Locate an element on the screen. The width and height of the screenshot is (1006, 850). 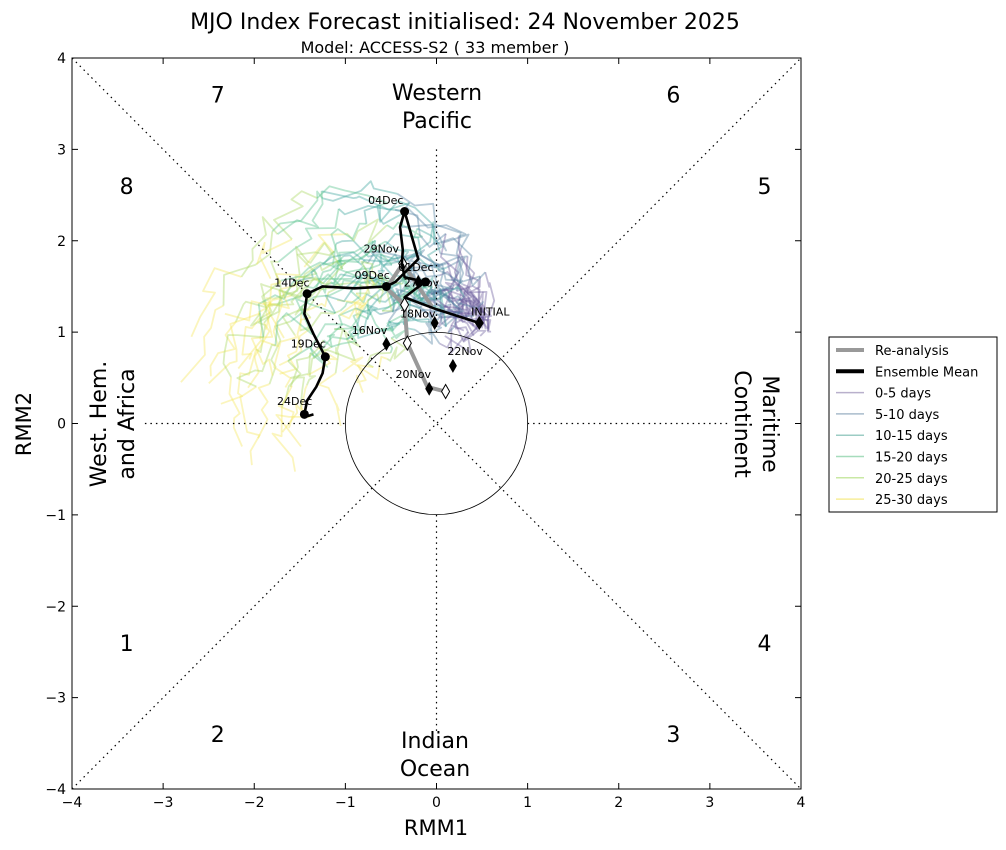
phase-label: 5 is located at coordinates (765, 187).